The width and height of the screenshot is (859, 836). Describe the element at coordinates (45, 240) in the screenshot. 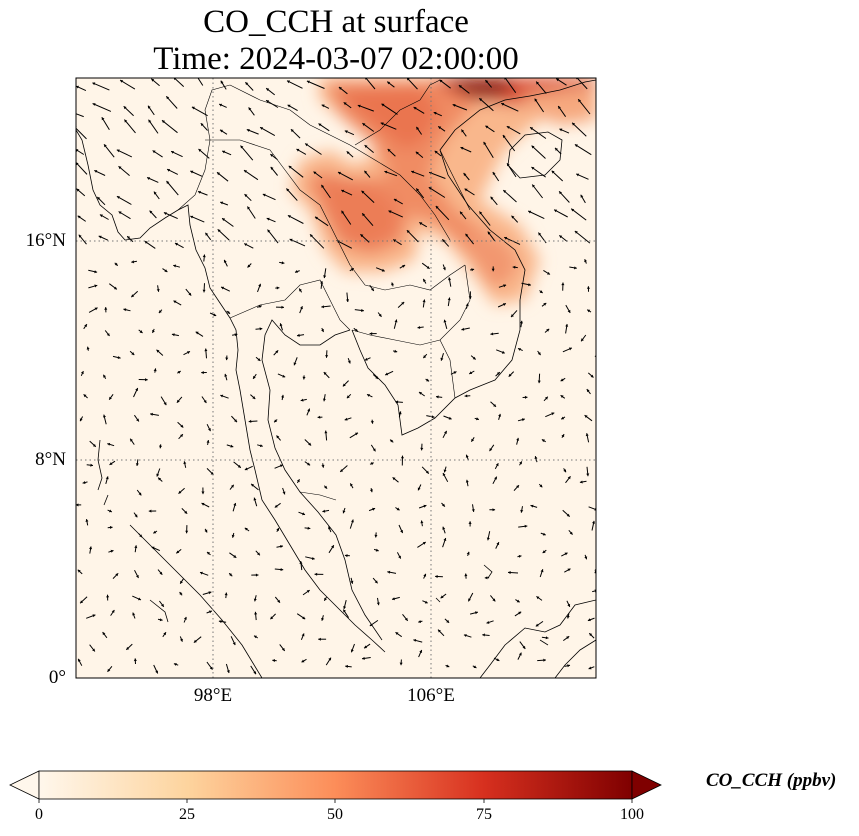

I see `lat-tick-label: 16°N` at that location.